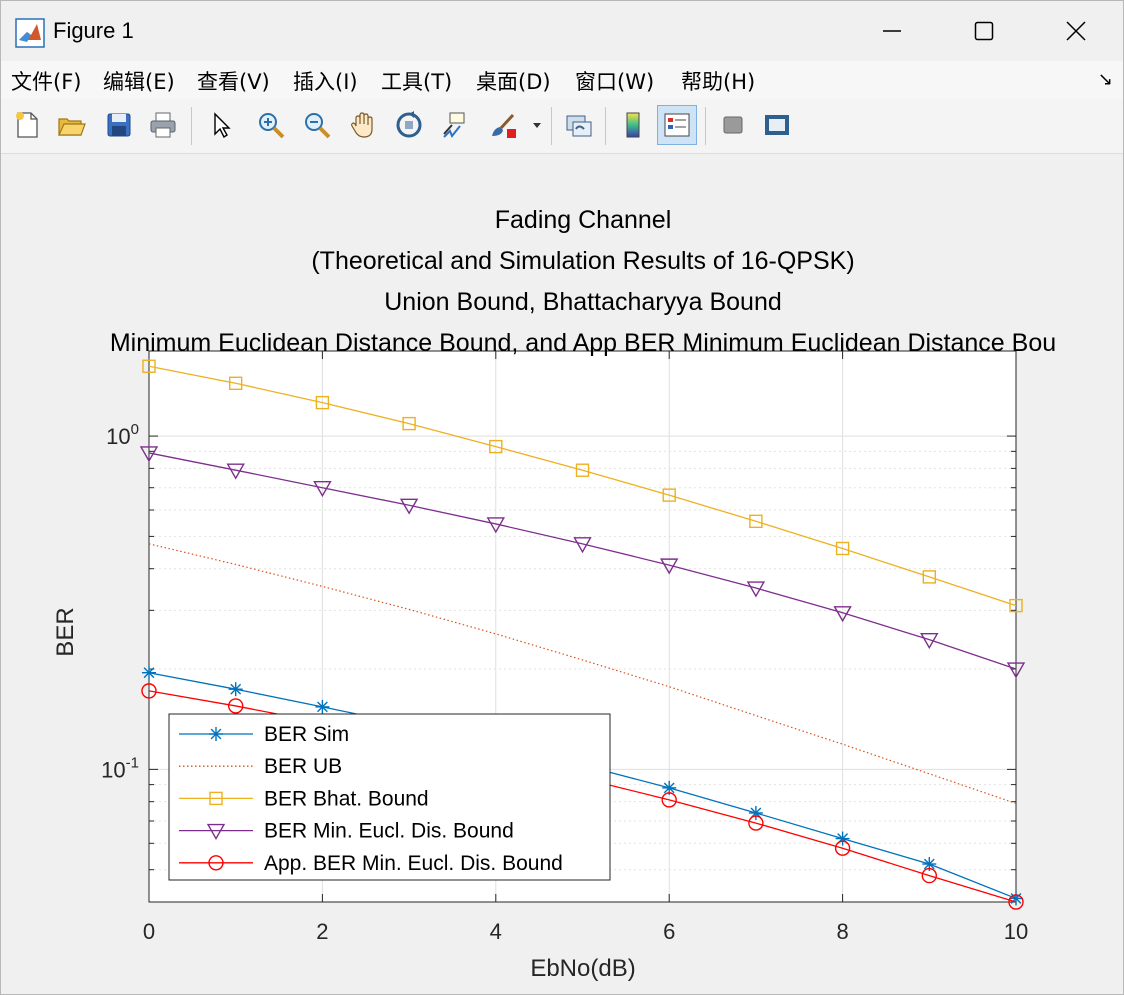 The image size is (1124, 995). Describe the element at coordinates (496, 931) in the screenshot. I see `x-tick-label: 4` at that location.